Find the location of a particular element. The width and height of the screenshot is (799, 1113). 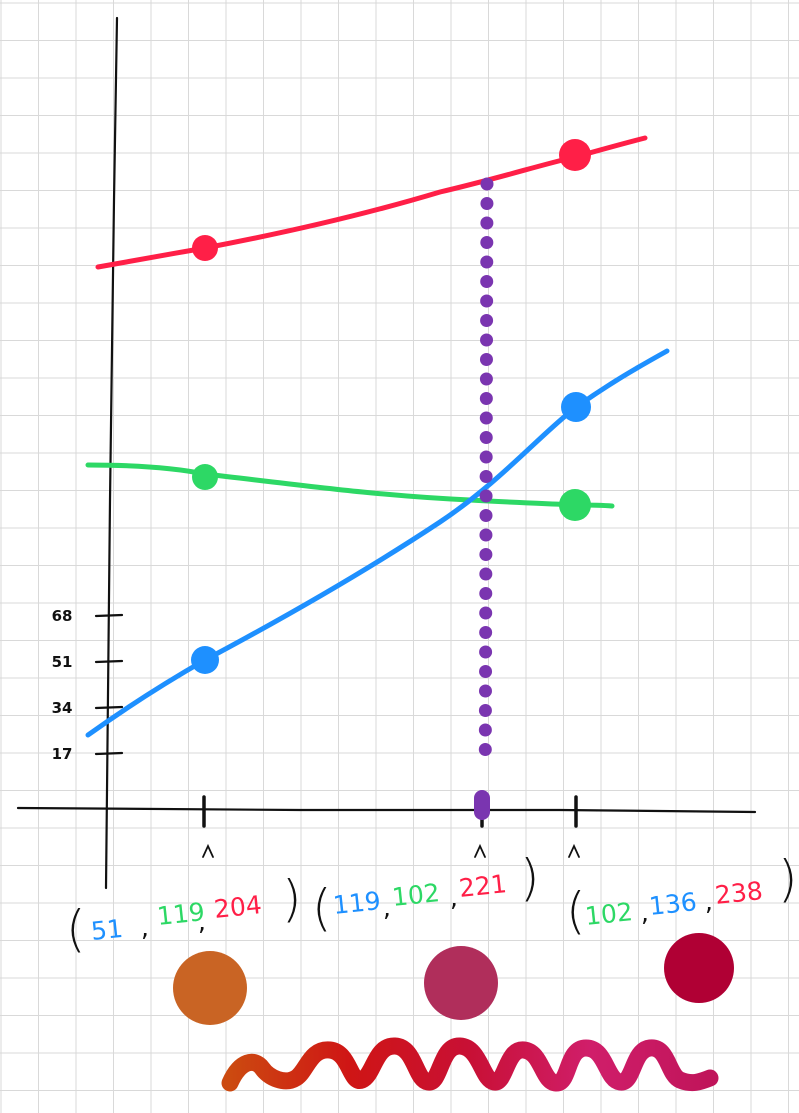

green-series-line is located at coordinates (350, 485).